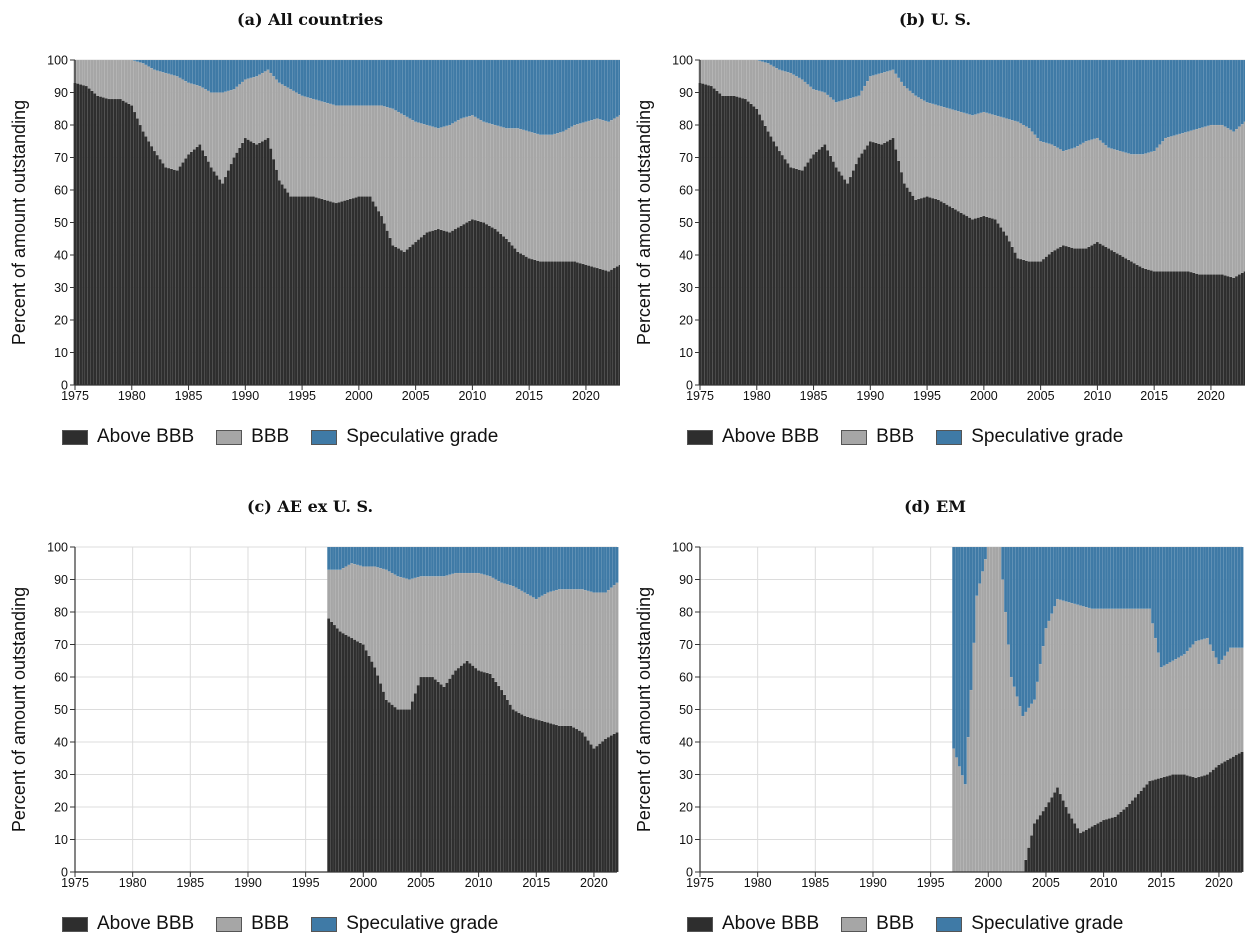 Image resolution: width=1245 pixels, height=952 pixels. What do you see at coordinates (1134, 812) in the screenshot?
I see `series-above-bbb` at bounding box center [1134, 812].